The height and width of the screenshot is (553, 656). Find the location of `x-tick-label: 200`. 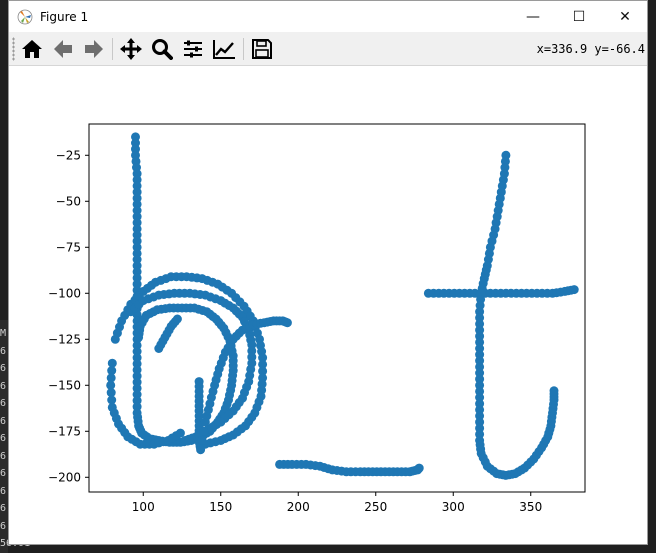

x-tick-label: 200 is located at coordinates (298, 507).